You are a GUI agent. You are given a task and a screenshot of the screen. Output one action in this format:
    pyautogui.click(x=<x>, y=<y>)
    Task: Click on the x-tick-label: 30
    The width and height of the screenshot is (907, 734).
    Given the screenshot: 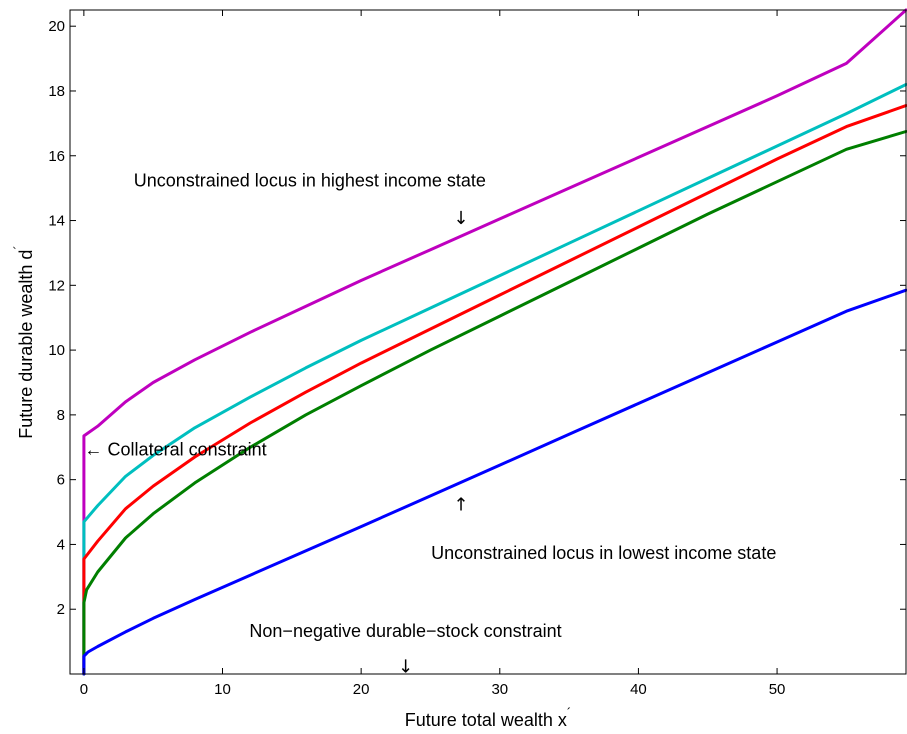 What is the action you would take?
    pyautogui.click(x=499, y=689)
    